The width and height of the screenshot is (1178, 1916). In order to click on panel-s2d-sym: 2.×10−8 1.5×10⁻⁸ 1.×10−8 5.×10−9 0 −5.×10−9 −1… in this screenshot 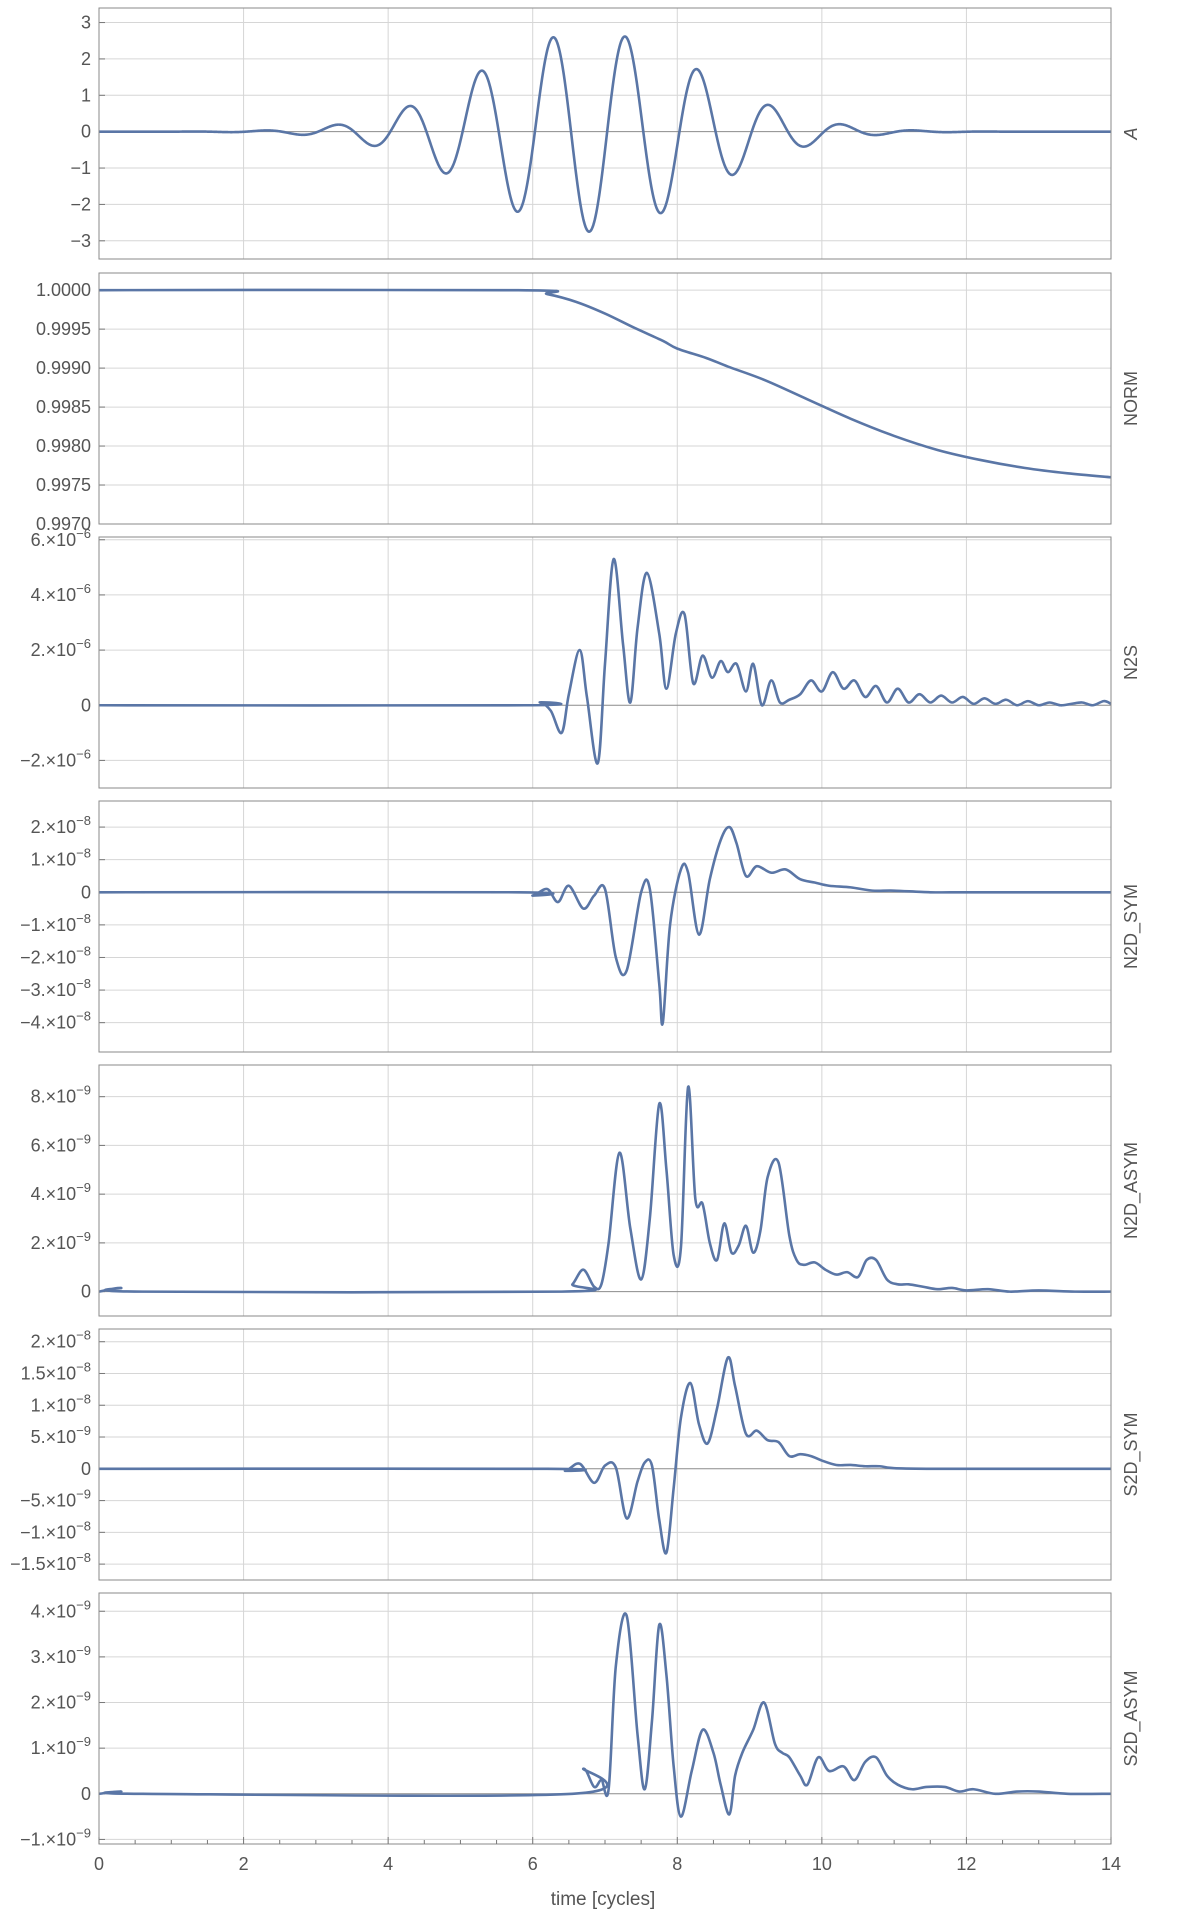, I will do `click(576, 1454)`.